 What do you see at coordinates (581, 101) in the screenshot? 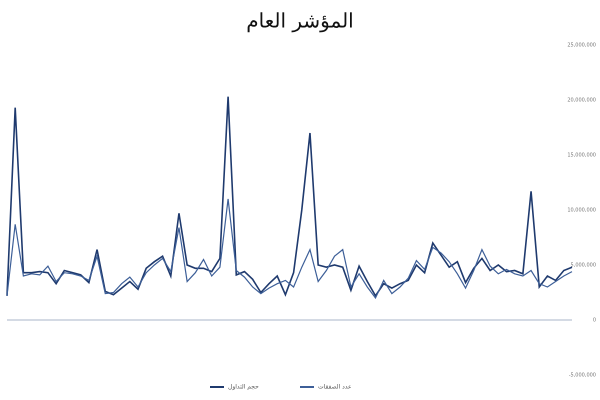
I see `y-tick-label: 20,000,000` at bounding box center [581, 101].